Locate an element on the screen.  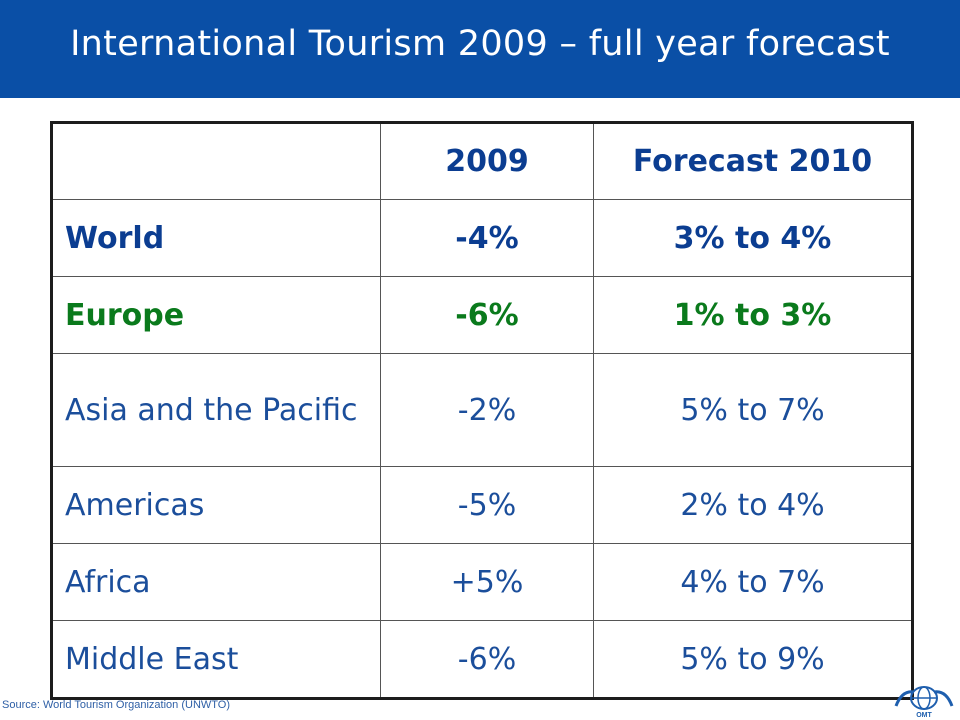
forecast-2010-cell: 5% to 7% is located at coordinates (753, 410).